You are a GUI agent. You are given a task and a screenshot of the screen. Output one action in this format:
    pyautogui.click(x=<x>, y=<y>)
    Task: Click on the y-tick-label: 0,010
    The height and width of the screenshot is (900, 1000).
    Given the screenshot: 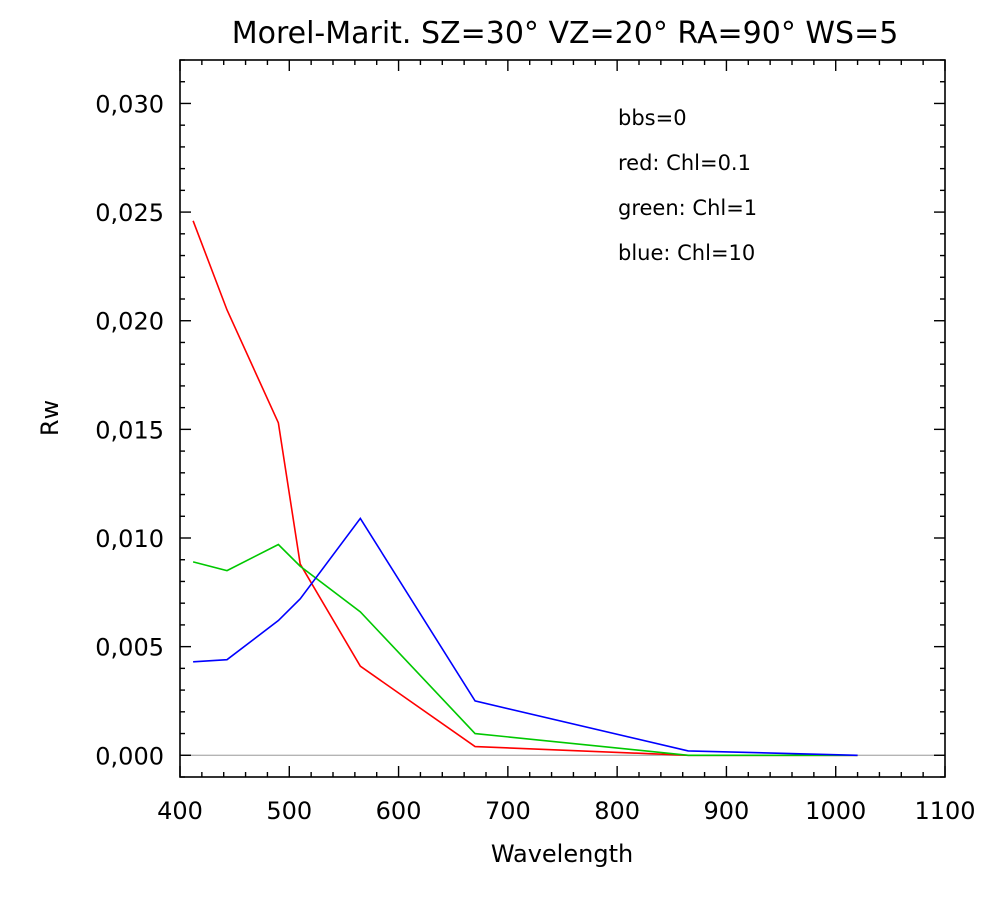 What is the action you would take?
    pyautogui.click(x=129, y=539)
    